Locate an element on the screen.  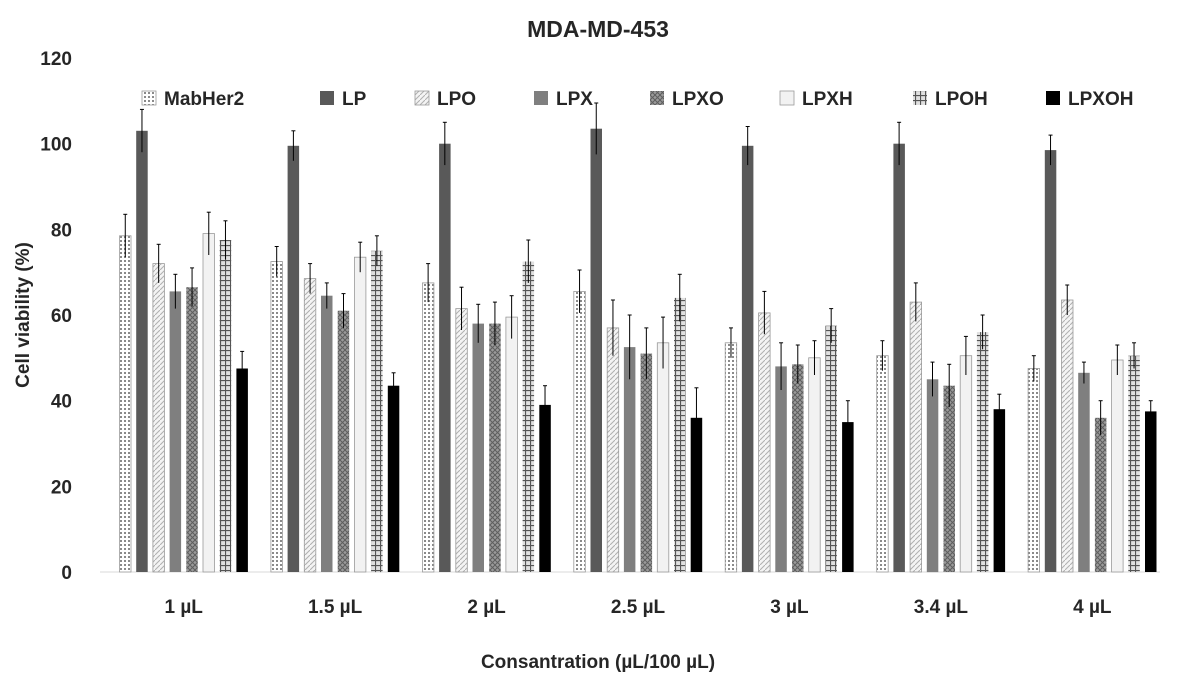
x-tick-label: 2.5 µL is located at coordinates (638, 607).